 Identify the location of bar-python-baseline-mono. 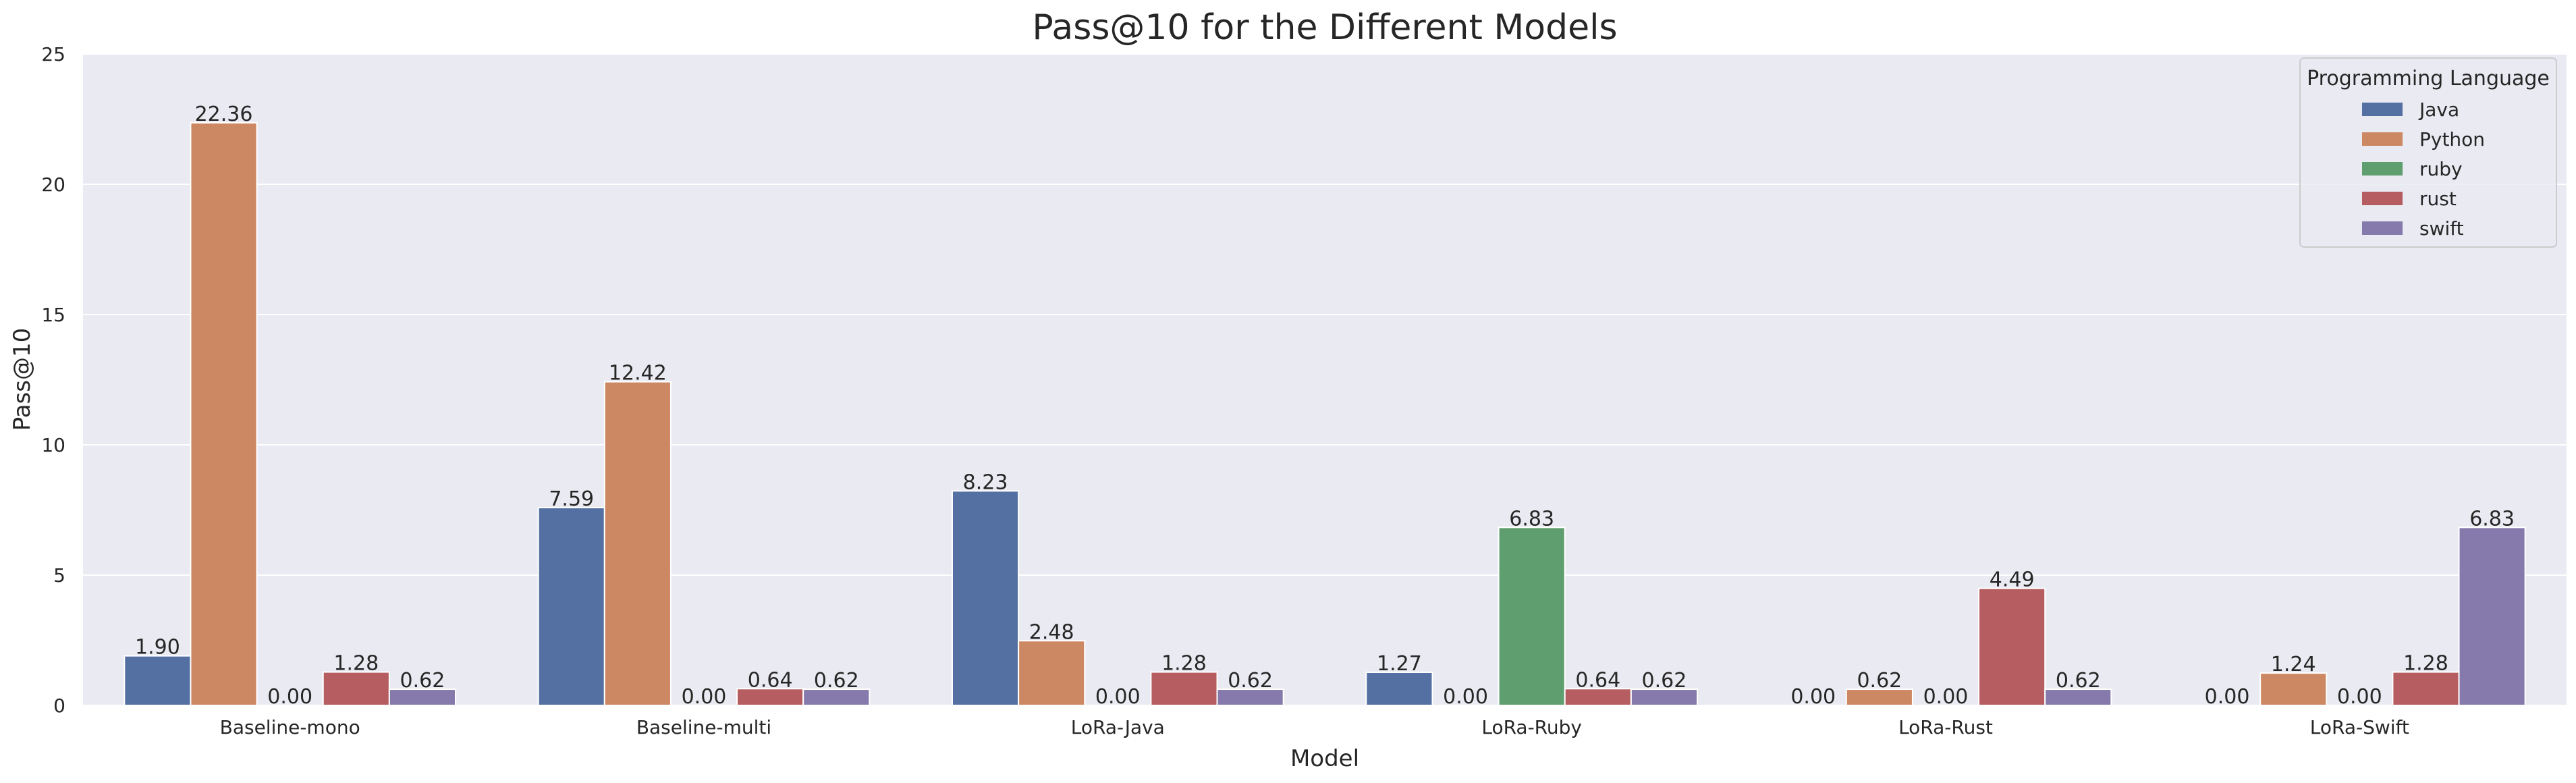
(224, 414).